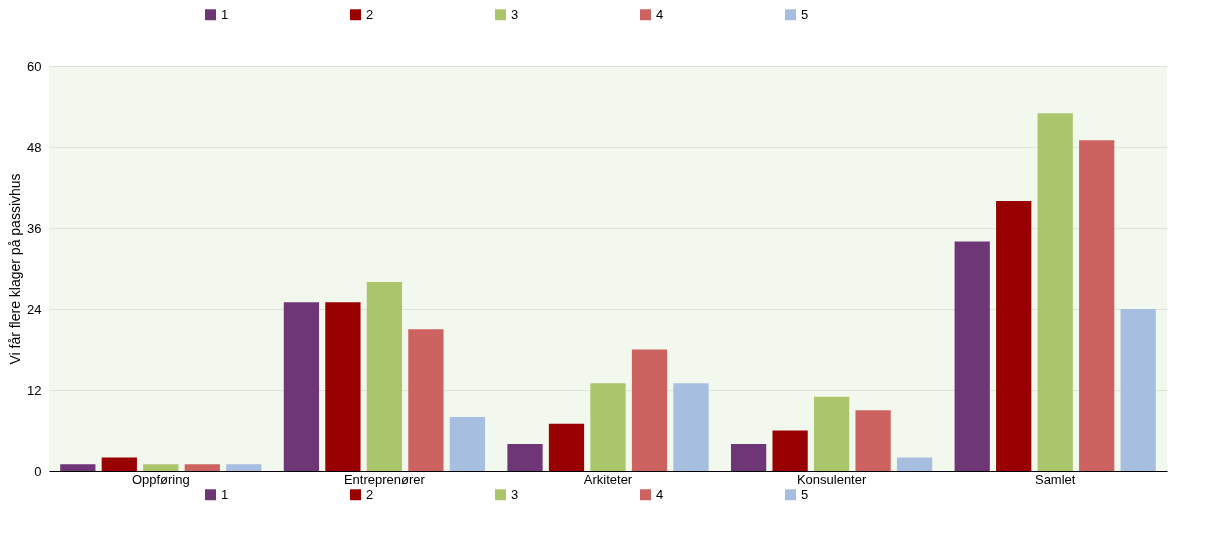 The width and height of the screenshot is (1208, 538). I want to click on text: 3, so click(515, 14).